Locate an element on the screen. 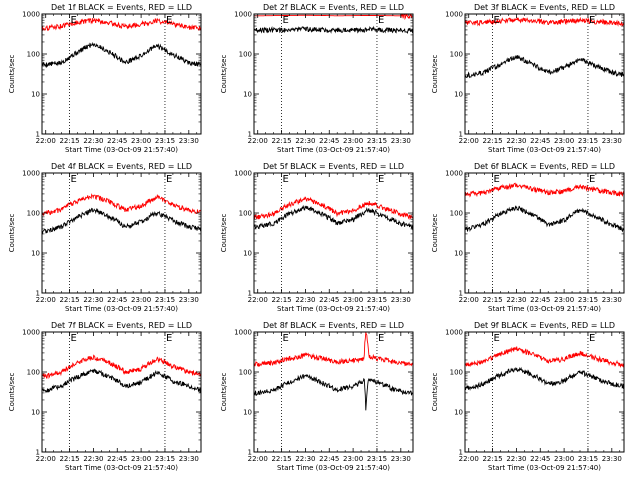  panel-title: Det 2f BLACK = Events, RED = LLD is located at coordinates (333, 7).